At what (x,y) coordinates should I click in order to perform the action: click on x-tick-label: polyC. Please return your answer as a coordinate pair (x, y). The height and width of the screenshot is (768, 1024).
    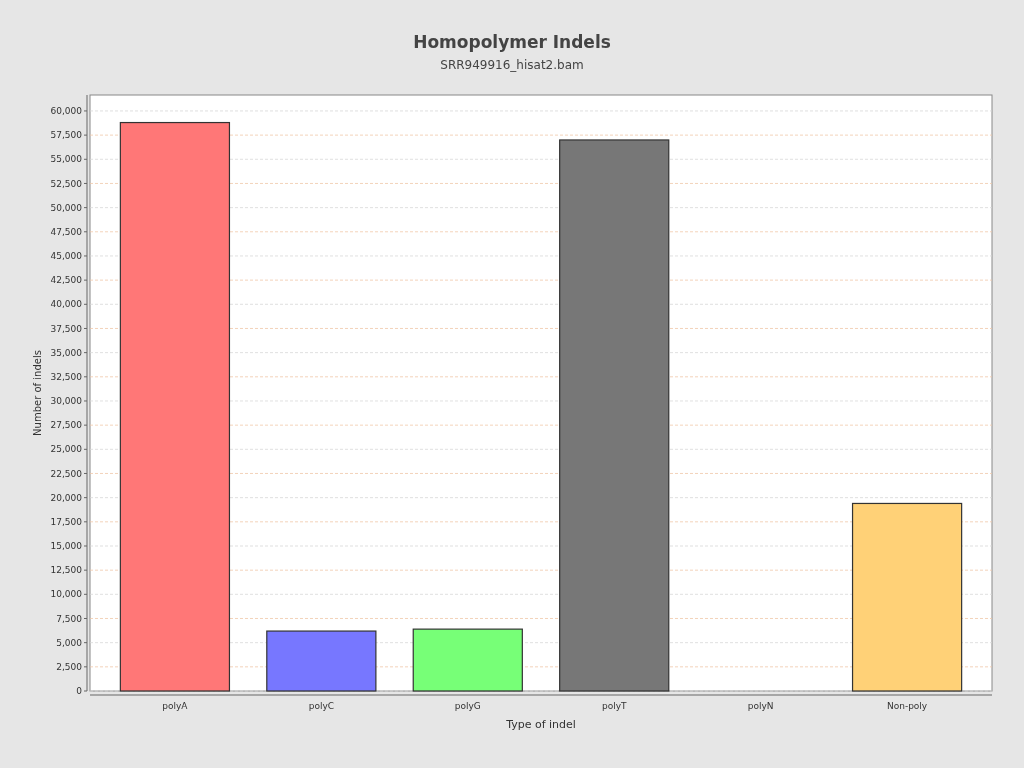
    Looking at the image, I should click on (321, 706).